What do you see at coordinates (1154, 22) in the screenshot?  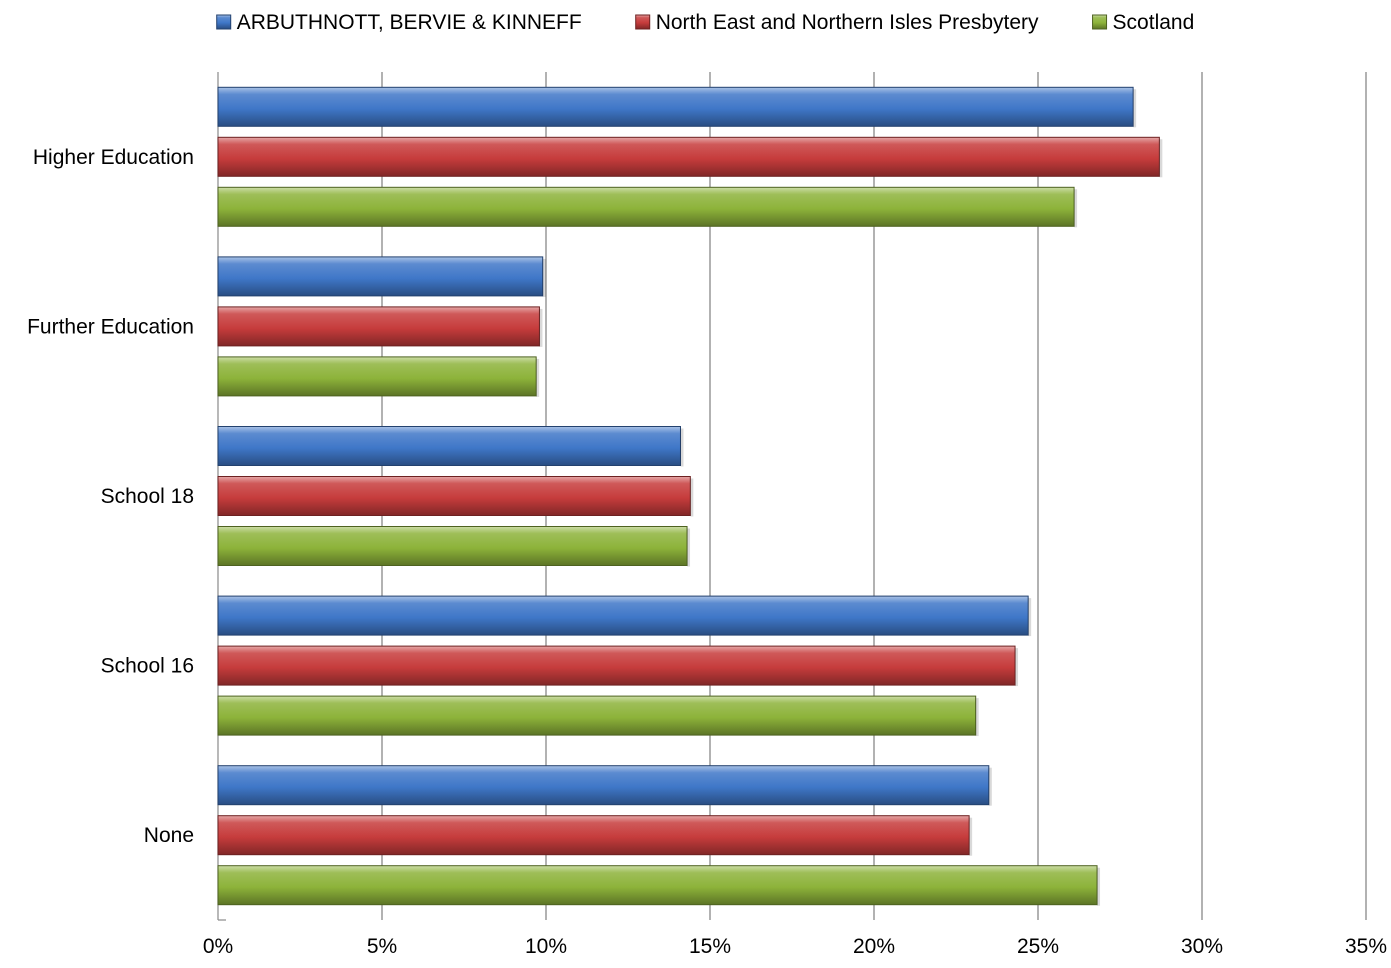 I see `legend-label: Scotland` at bounding box center [1154, 22].